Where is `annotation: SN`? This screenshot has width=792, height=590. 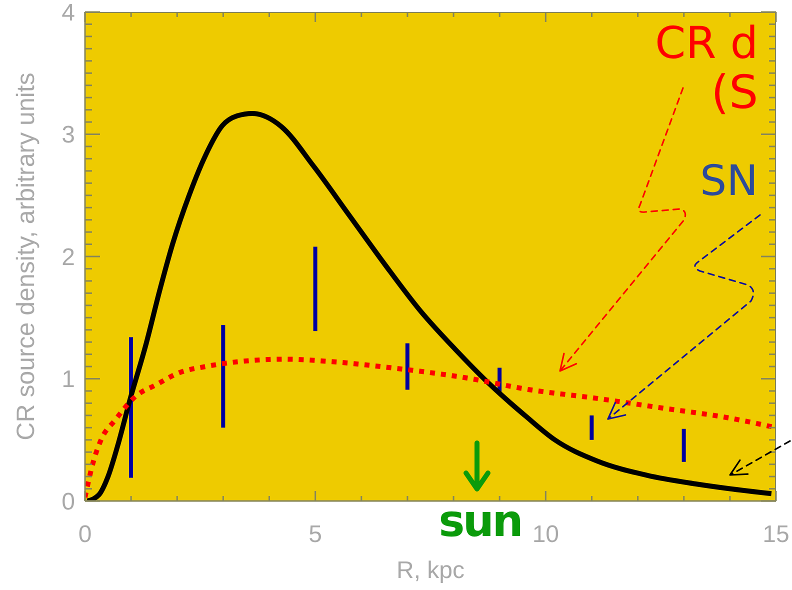 annotation: SN is located at coordinates (729, 180).